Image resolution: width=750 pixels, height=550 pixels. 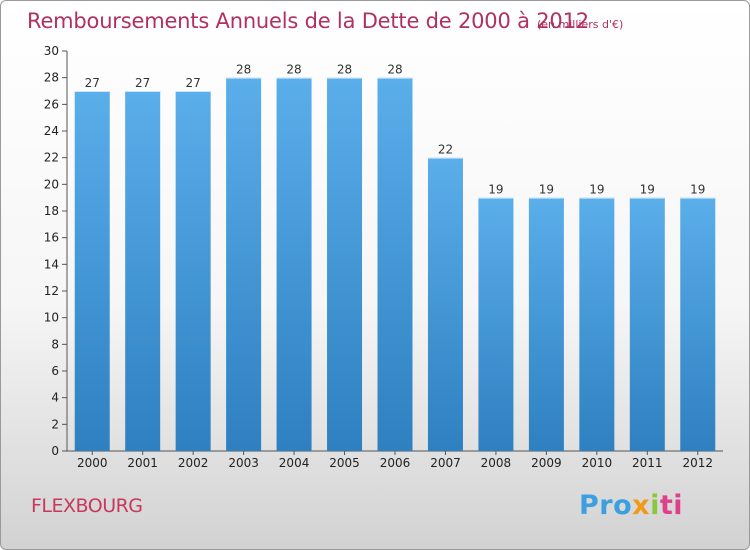 I want to click on x-tick-label: 2005, so click(x=344, y=463).